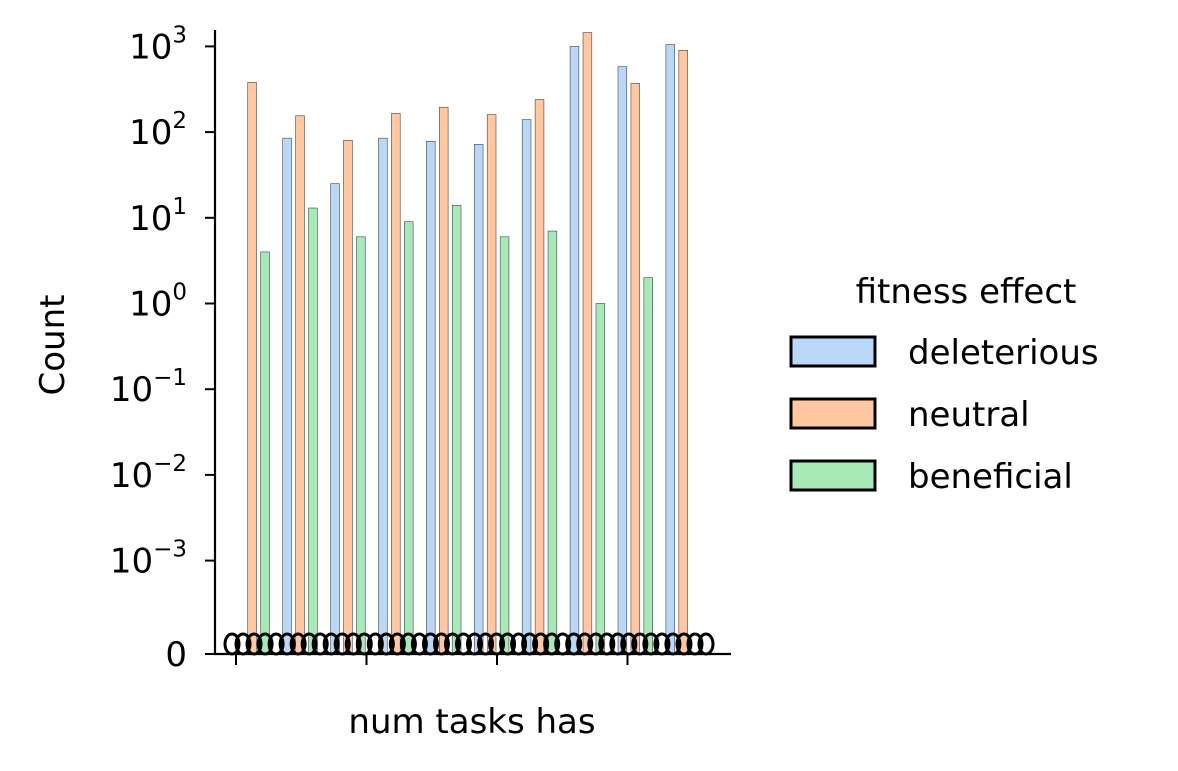  I want to click on y-axis-ticks: 0 10⁻³ 10⁻² 10⁻¹ 10⁰ 10¹ 10² 10³, so click(162, 348).